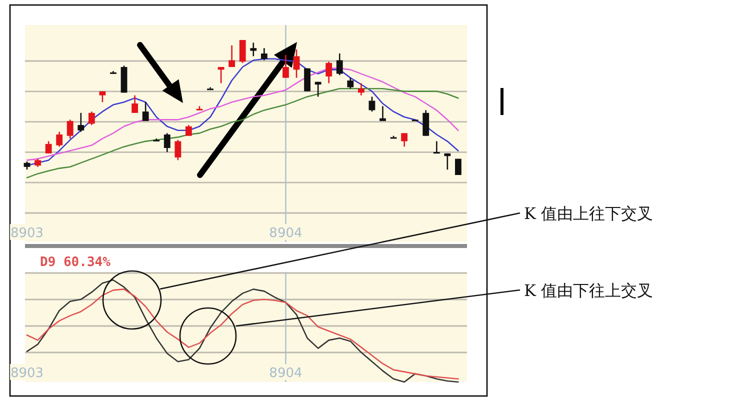 This screenshot has width=731, height=401. I want to click on text: K 值由下往上交叉, so click(589, 290).